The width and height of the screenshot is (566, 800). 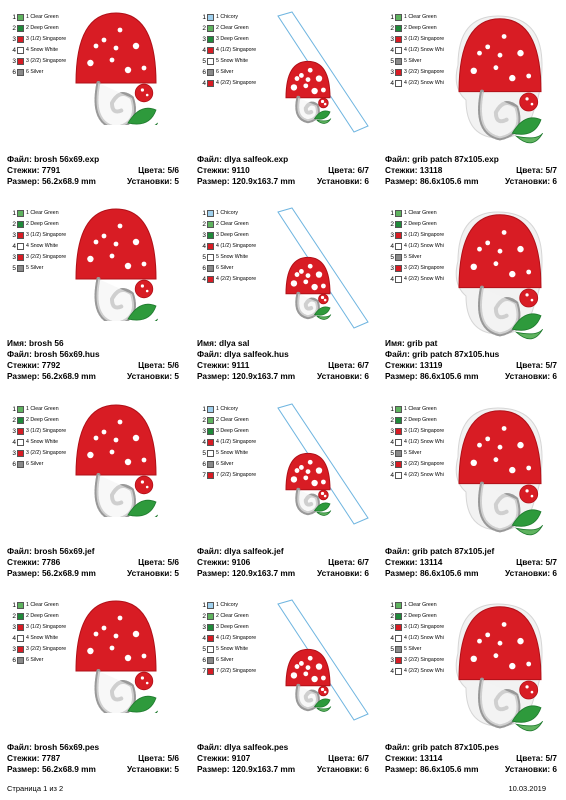 What do you see at coordinates (471, 562) in the screenshot?
I see `stitch-count: Стежки: 13114 Цвета: 5/7` at bounding box center [471, 562].